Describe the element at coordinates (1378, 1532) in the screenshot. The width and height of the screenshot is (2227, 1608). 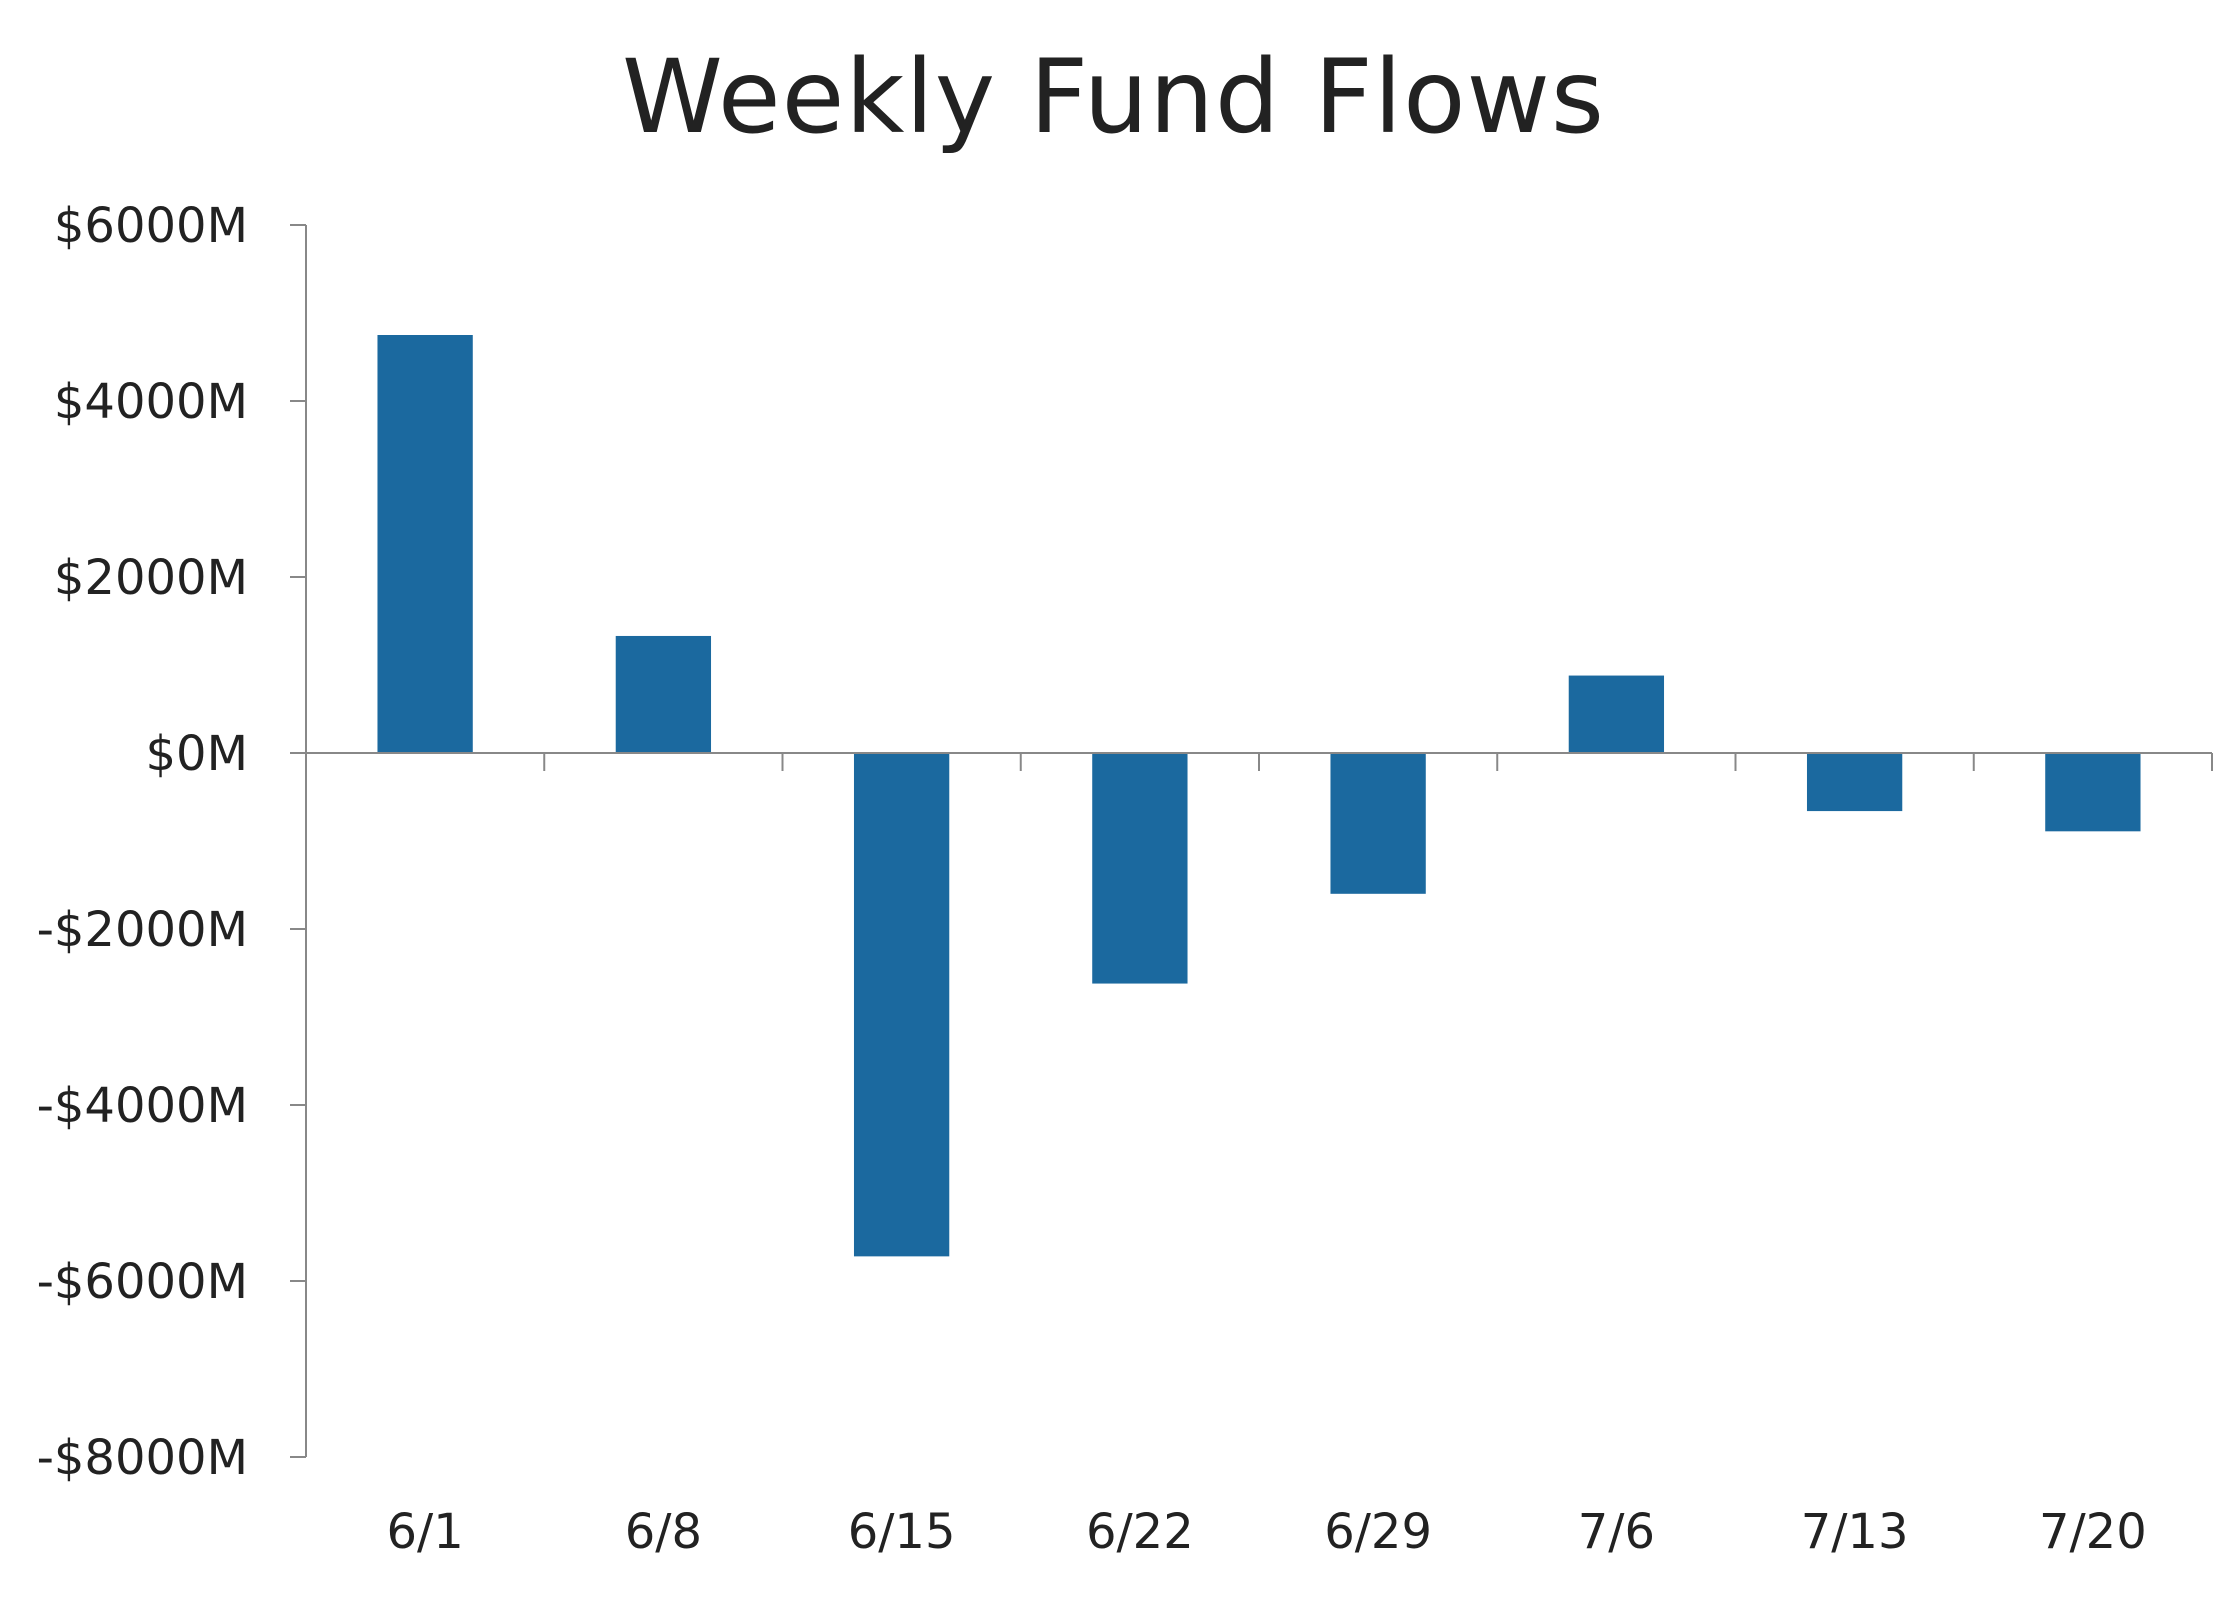
I see `x-tick-label: 6/29` at that location.